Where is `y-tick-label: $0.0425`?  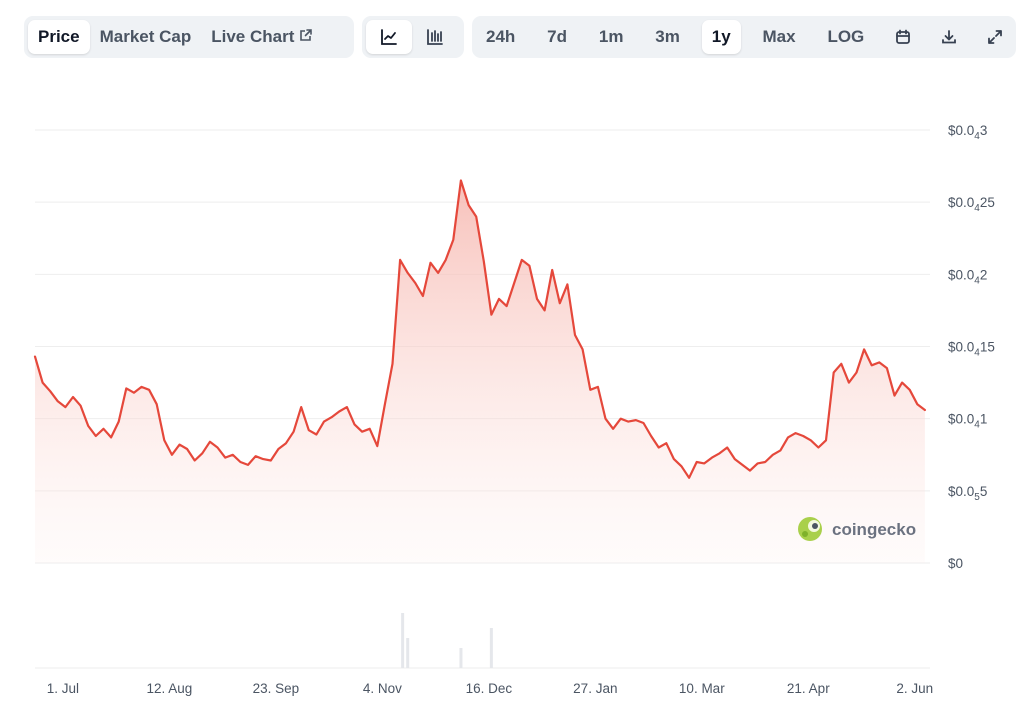
y-tick-label: $0.0425 is located at coordinates (971, 204).